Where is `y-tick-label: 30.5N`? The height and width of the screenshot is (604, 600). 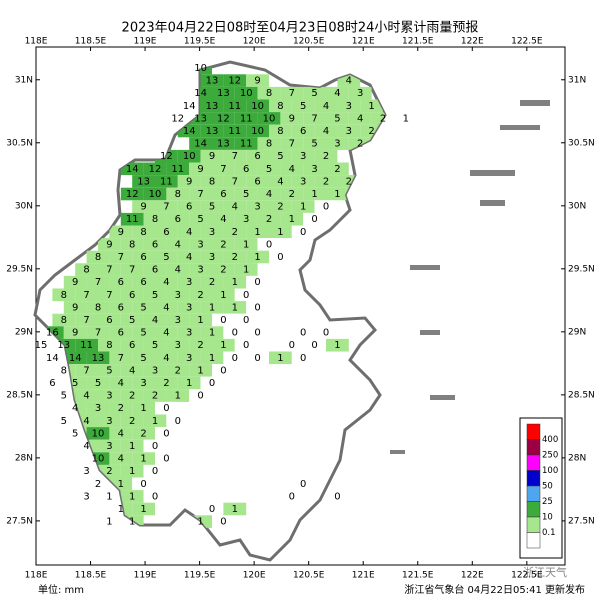 y-tick-label: 30.5N is located at coordinates (581, 143).